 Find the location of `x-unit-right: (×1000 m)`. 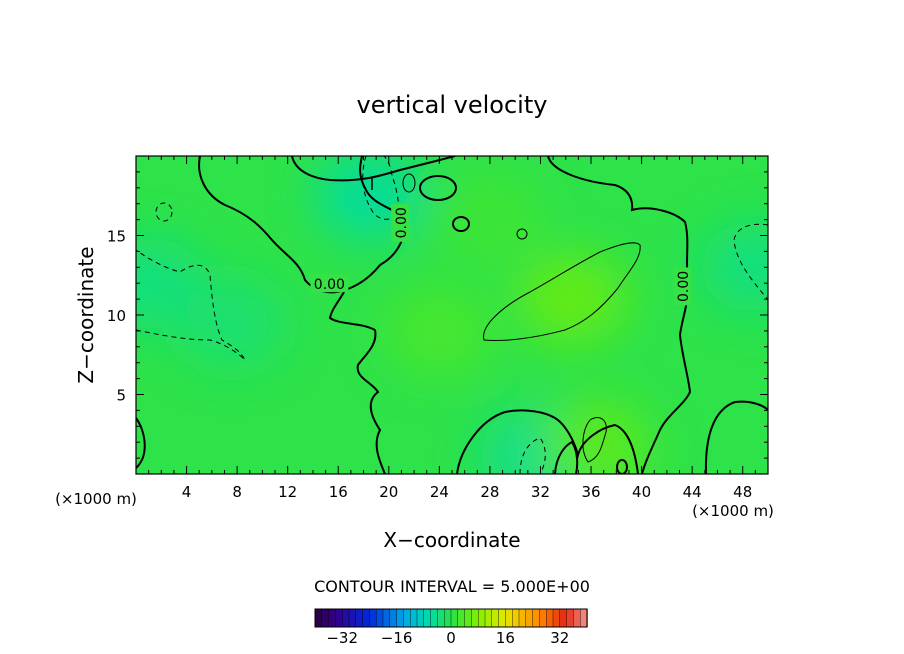

x-unit-right: (×1000 m) is located at coordinates (733, 511).